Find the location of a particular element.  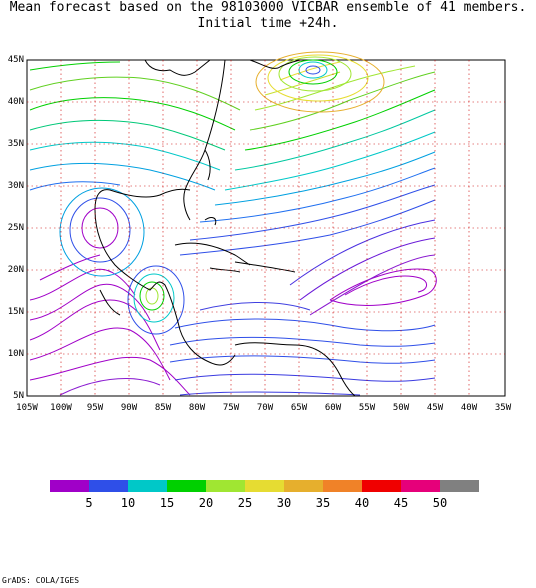

colorbar-label: 10 is located at coordinates (128, 503).